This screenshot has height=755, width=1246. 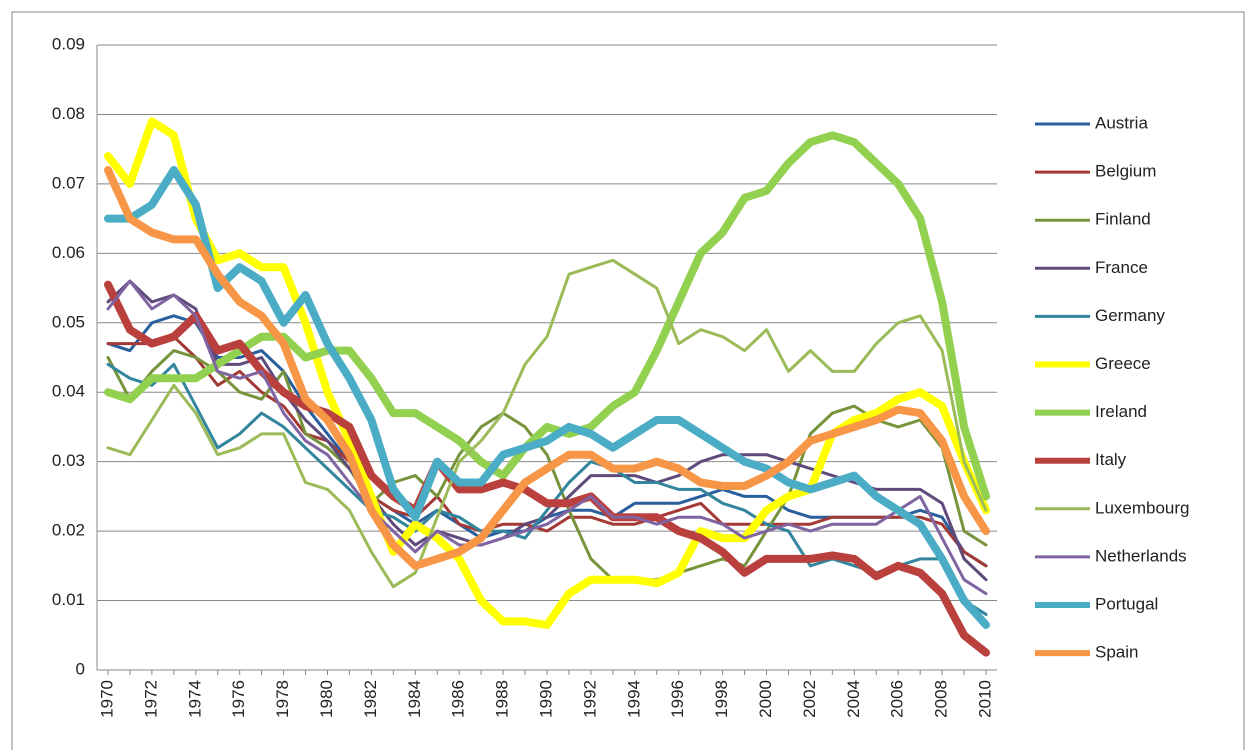 What do you see at coordinates (1121, 267) in the screenshot?
I see `legend-label: France` at bounding box center [1121, 267].